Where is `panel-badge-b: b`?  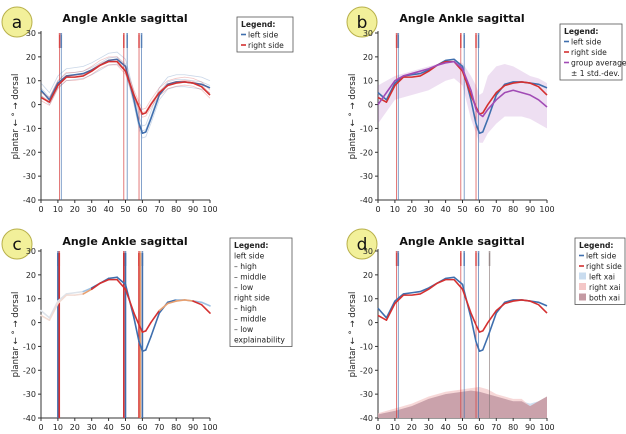 panel-badge-b: b is located at coordinates (362, 22).